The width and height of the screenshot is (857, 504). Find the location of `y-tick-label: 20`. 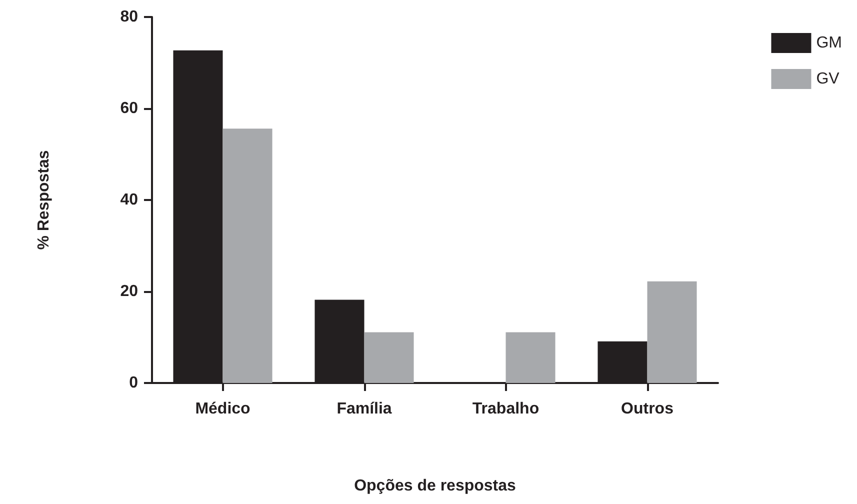

y-tick-label: 20 is located at coordinates (129, 291).